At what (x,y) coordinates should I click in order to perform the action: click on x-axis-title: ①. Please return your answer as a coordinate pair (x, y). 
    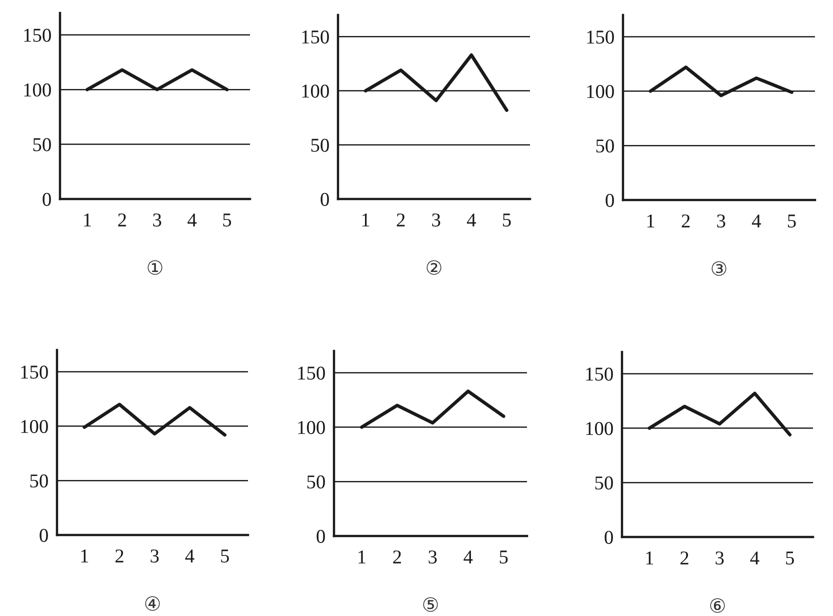
    Looking at the image, I should click on (155, 267).